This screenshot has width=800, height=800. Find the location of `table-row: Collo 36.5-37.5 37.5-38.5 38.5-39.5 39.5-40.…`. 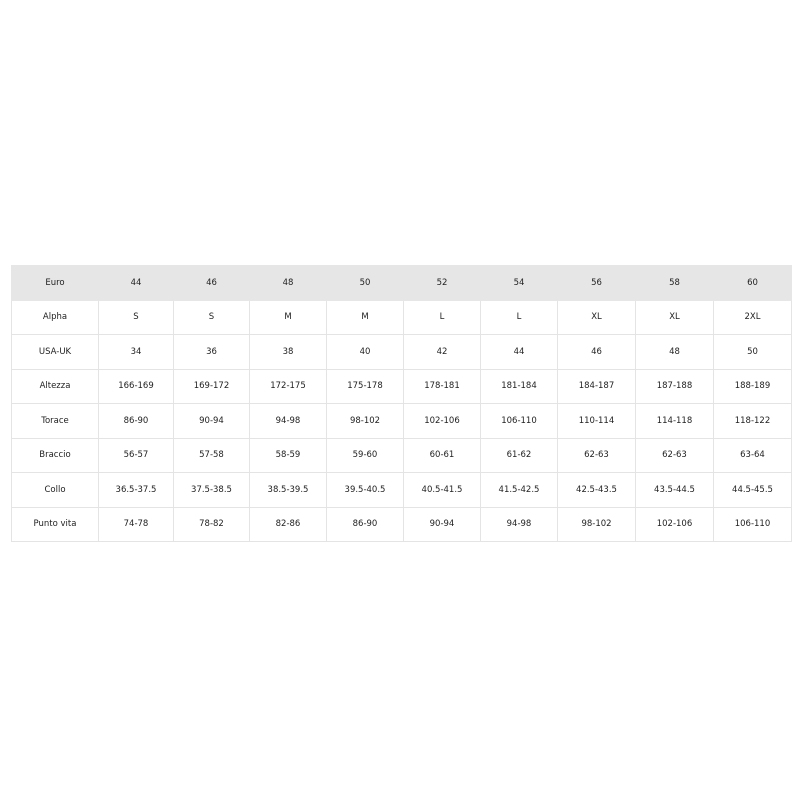

table-row: Collo 36.5-37.5 37.5-38.5 38.5-39.5 39.5-40.… is located at coordinates (401, 490).